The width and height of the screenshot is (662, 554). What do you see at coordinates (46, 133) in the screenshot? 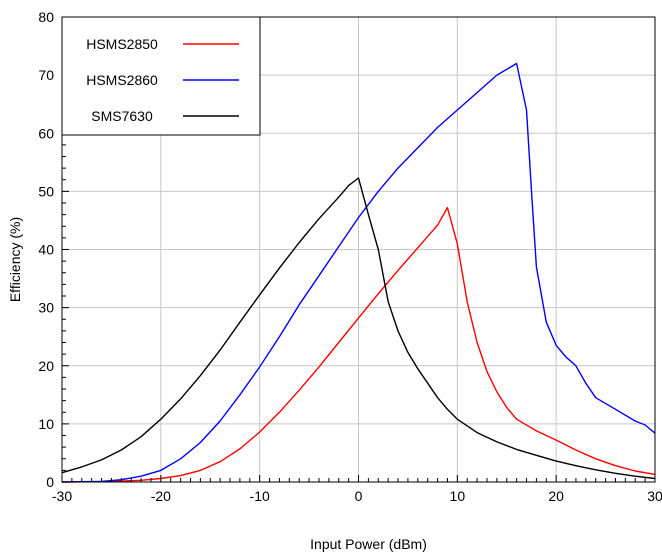
I see `y-tick-label: 60` at bounding box center [46, 133].